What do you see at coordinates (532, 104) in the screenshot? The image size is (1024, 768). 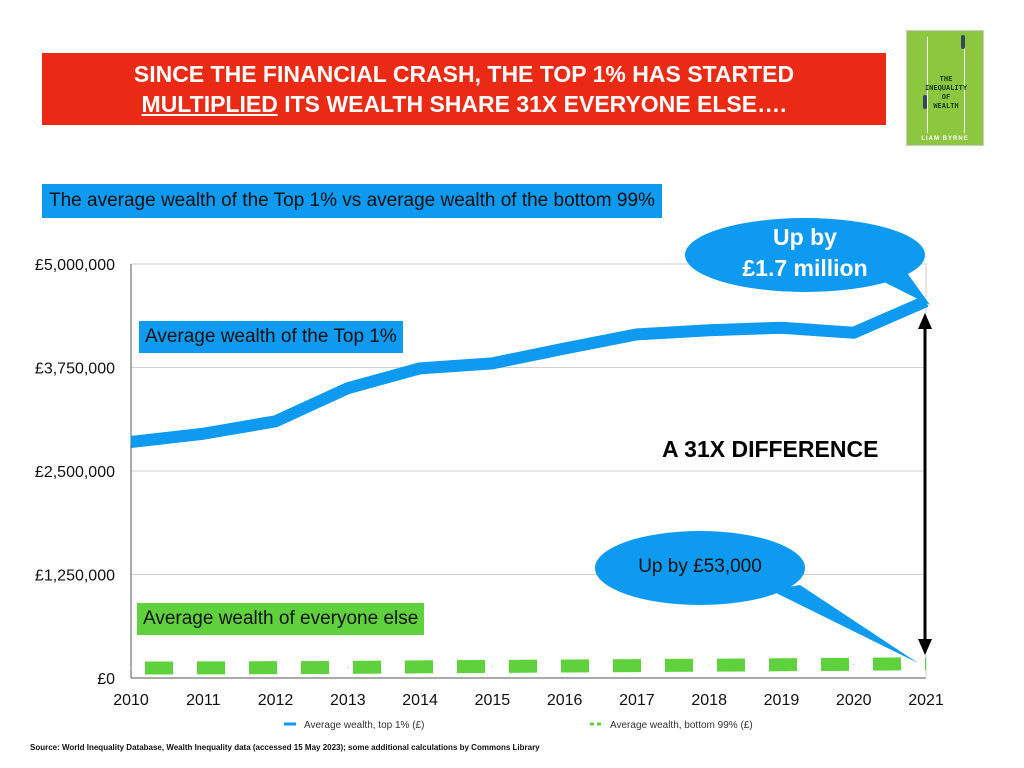 I see `headline-line-2-rest: ITS WEALTH SHARE 31X EVERYONE ELSE….` at bounding box center [532, 104].